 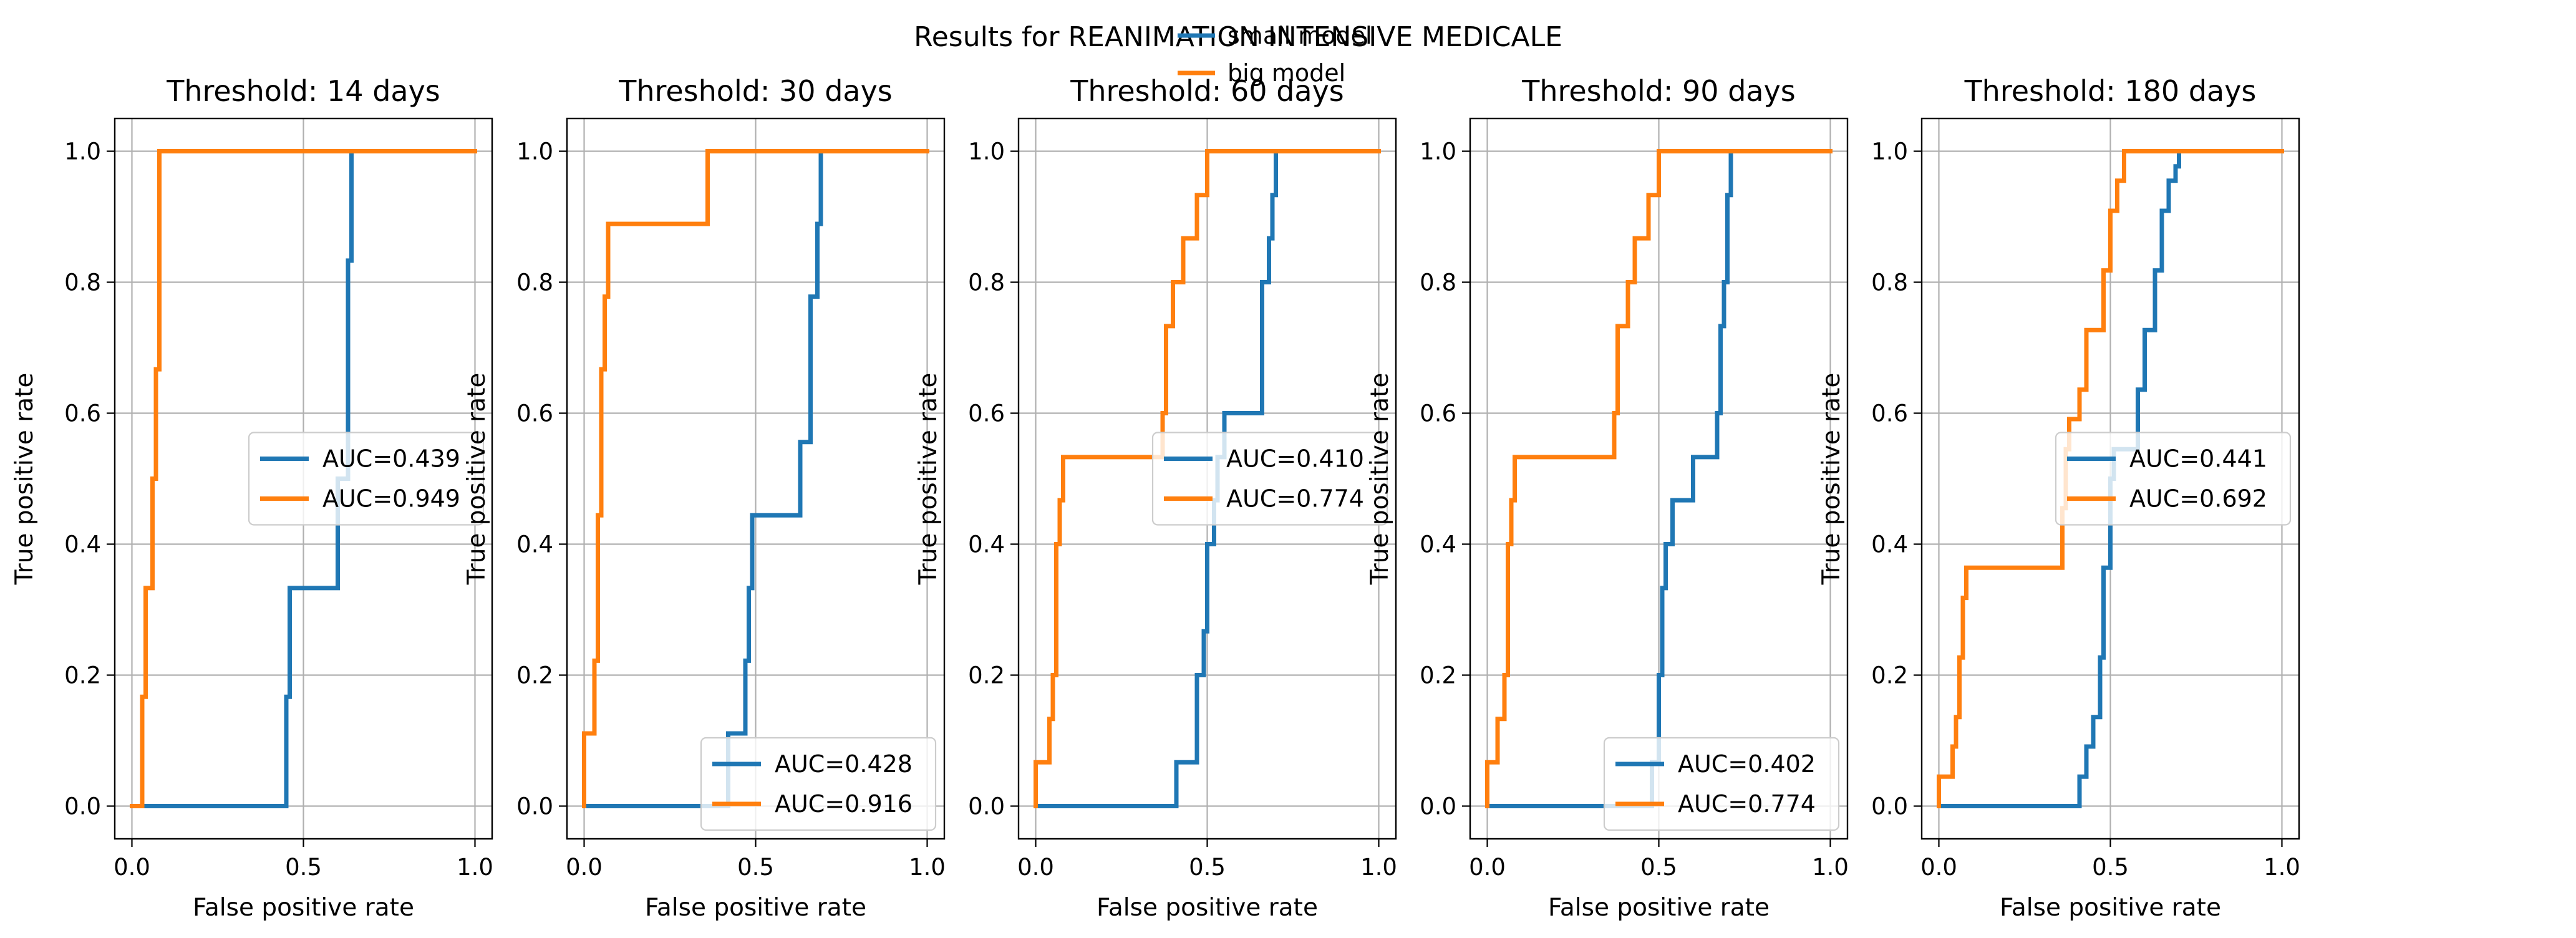 I want to click on legend-auc-label: AUC=0.428, so click(x=844, y=764).